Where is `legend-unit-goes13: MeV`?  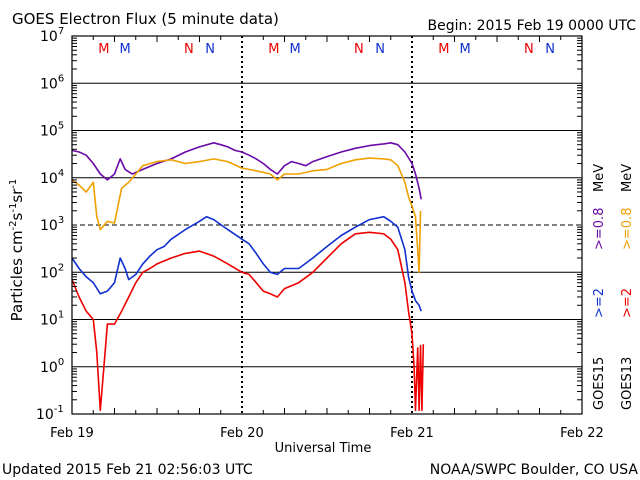 legend-unit-goes13: MeV is located at coordinates (627, 178).